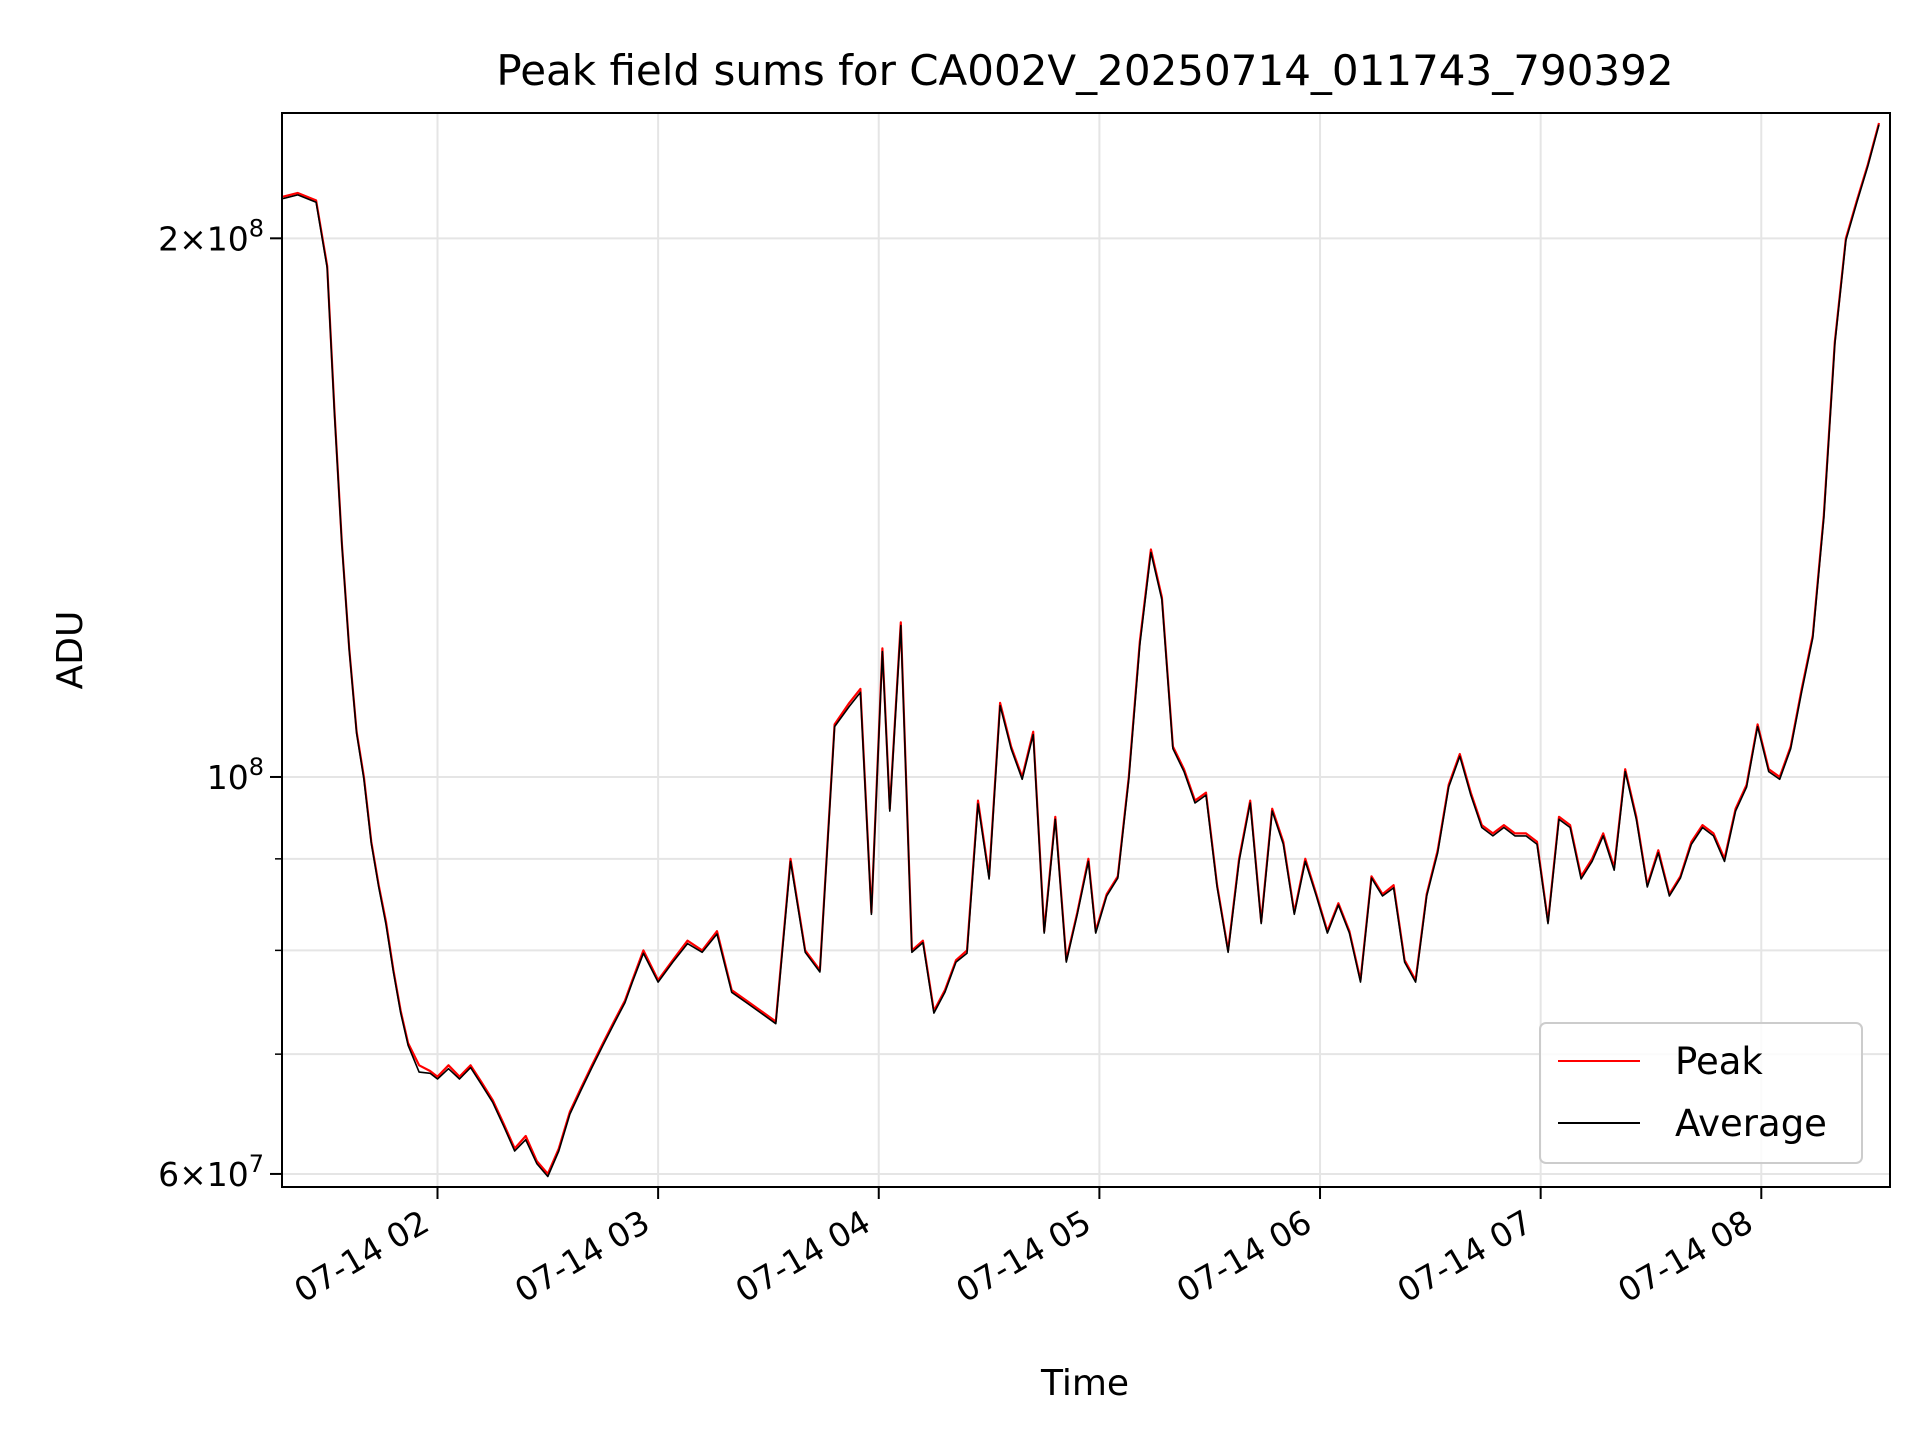 The width and height of the screenshot is (1920, 1440). Describe the element at coordinates (1084, 1383) in the screenshot. I see `x-axis-label: Time` at that location.